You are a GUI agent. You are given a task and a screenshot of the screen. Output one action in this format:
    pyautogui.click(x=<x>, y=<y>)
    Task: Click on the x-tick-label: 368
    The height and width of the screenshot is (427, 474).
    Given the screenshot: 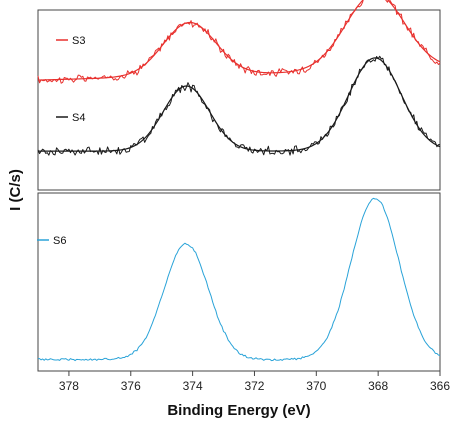 What is the action you would take?
    pyautogui.click(x=378, y=386)
    